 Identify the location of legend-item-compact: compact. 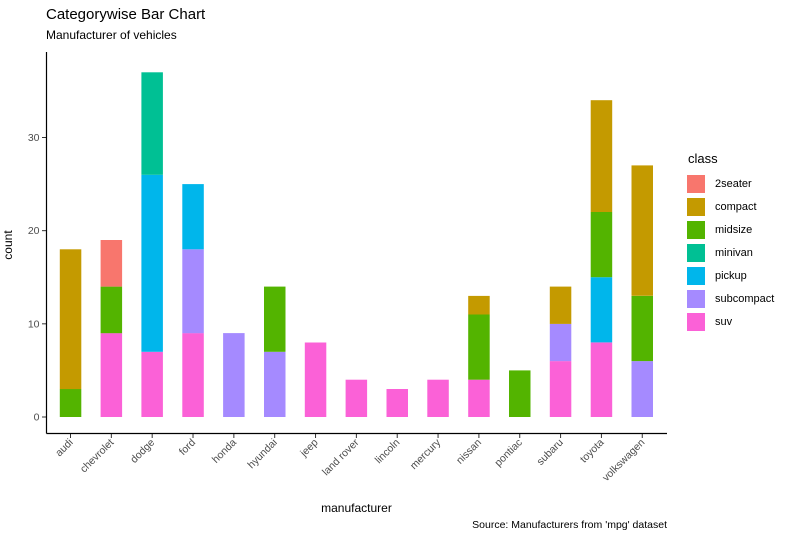
(730, 207).